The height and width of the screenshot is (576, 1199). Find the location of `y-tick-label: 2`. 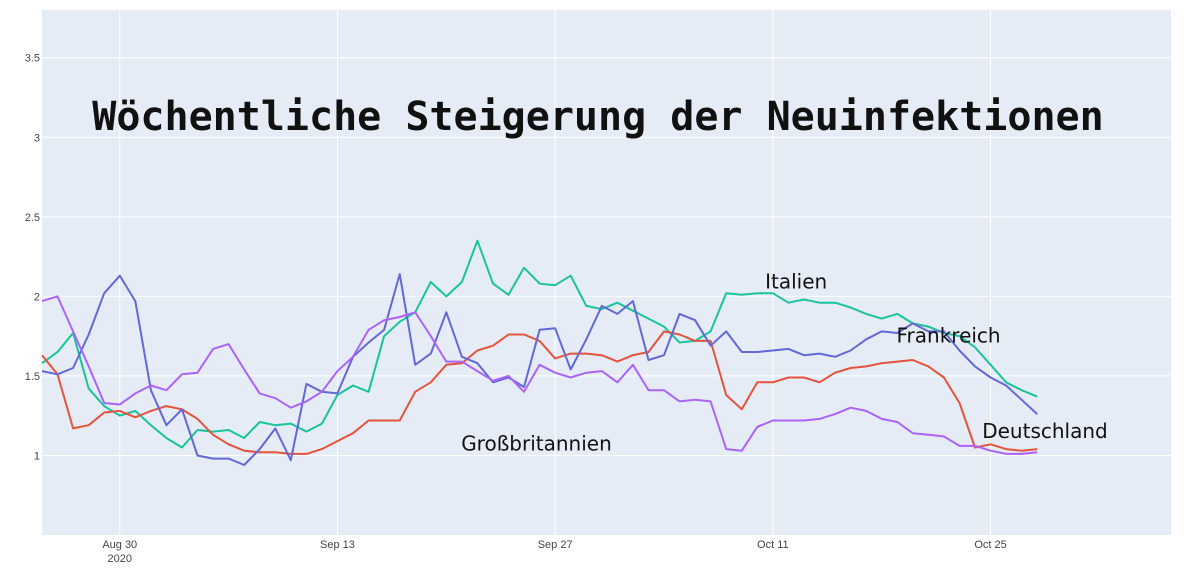

y-tick-label: 2 is located at coordinates (37, 297).